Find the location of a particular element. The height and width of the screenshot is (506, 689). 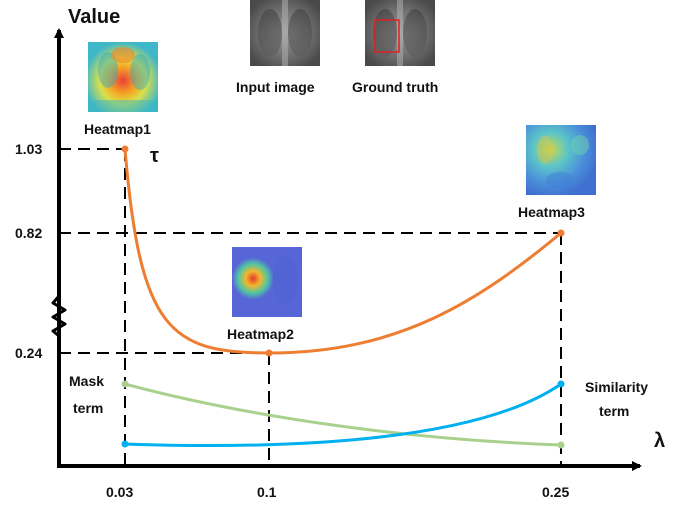

mask-term-label-line1: Mask is located at coordinates (86, 381).